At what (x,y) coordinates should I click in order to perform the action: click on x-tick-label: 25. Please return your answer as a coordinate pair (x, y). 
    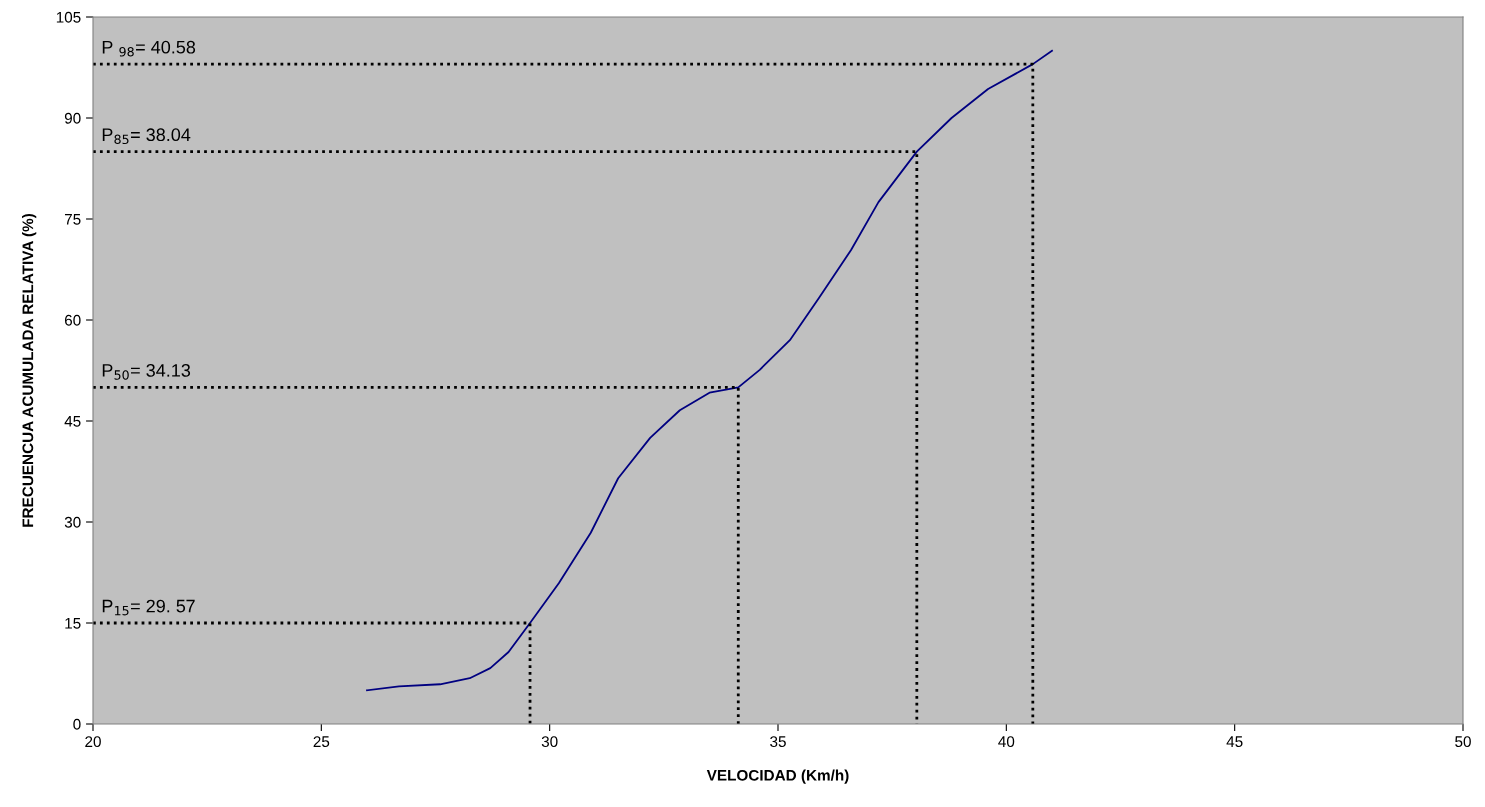
    Looking at the image, I should click on (321, 742).